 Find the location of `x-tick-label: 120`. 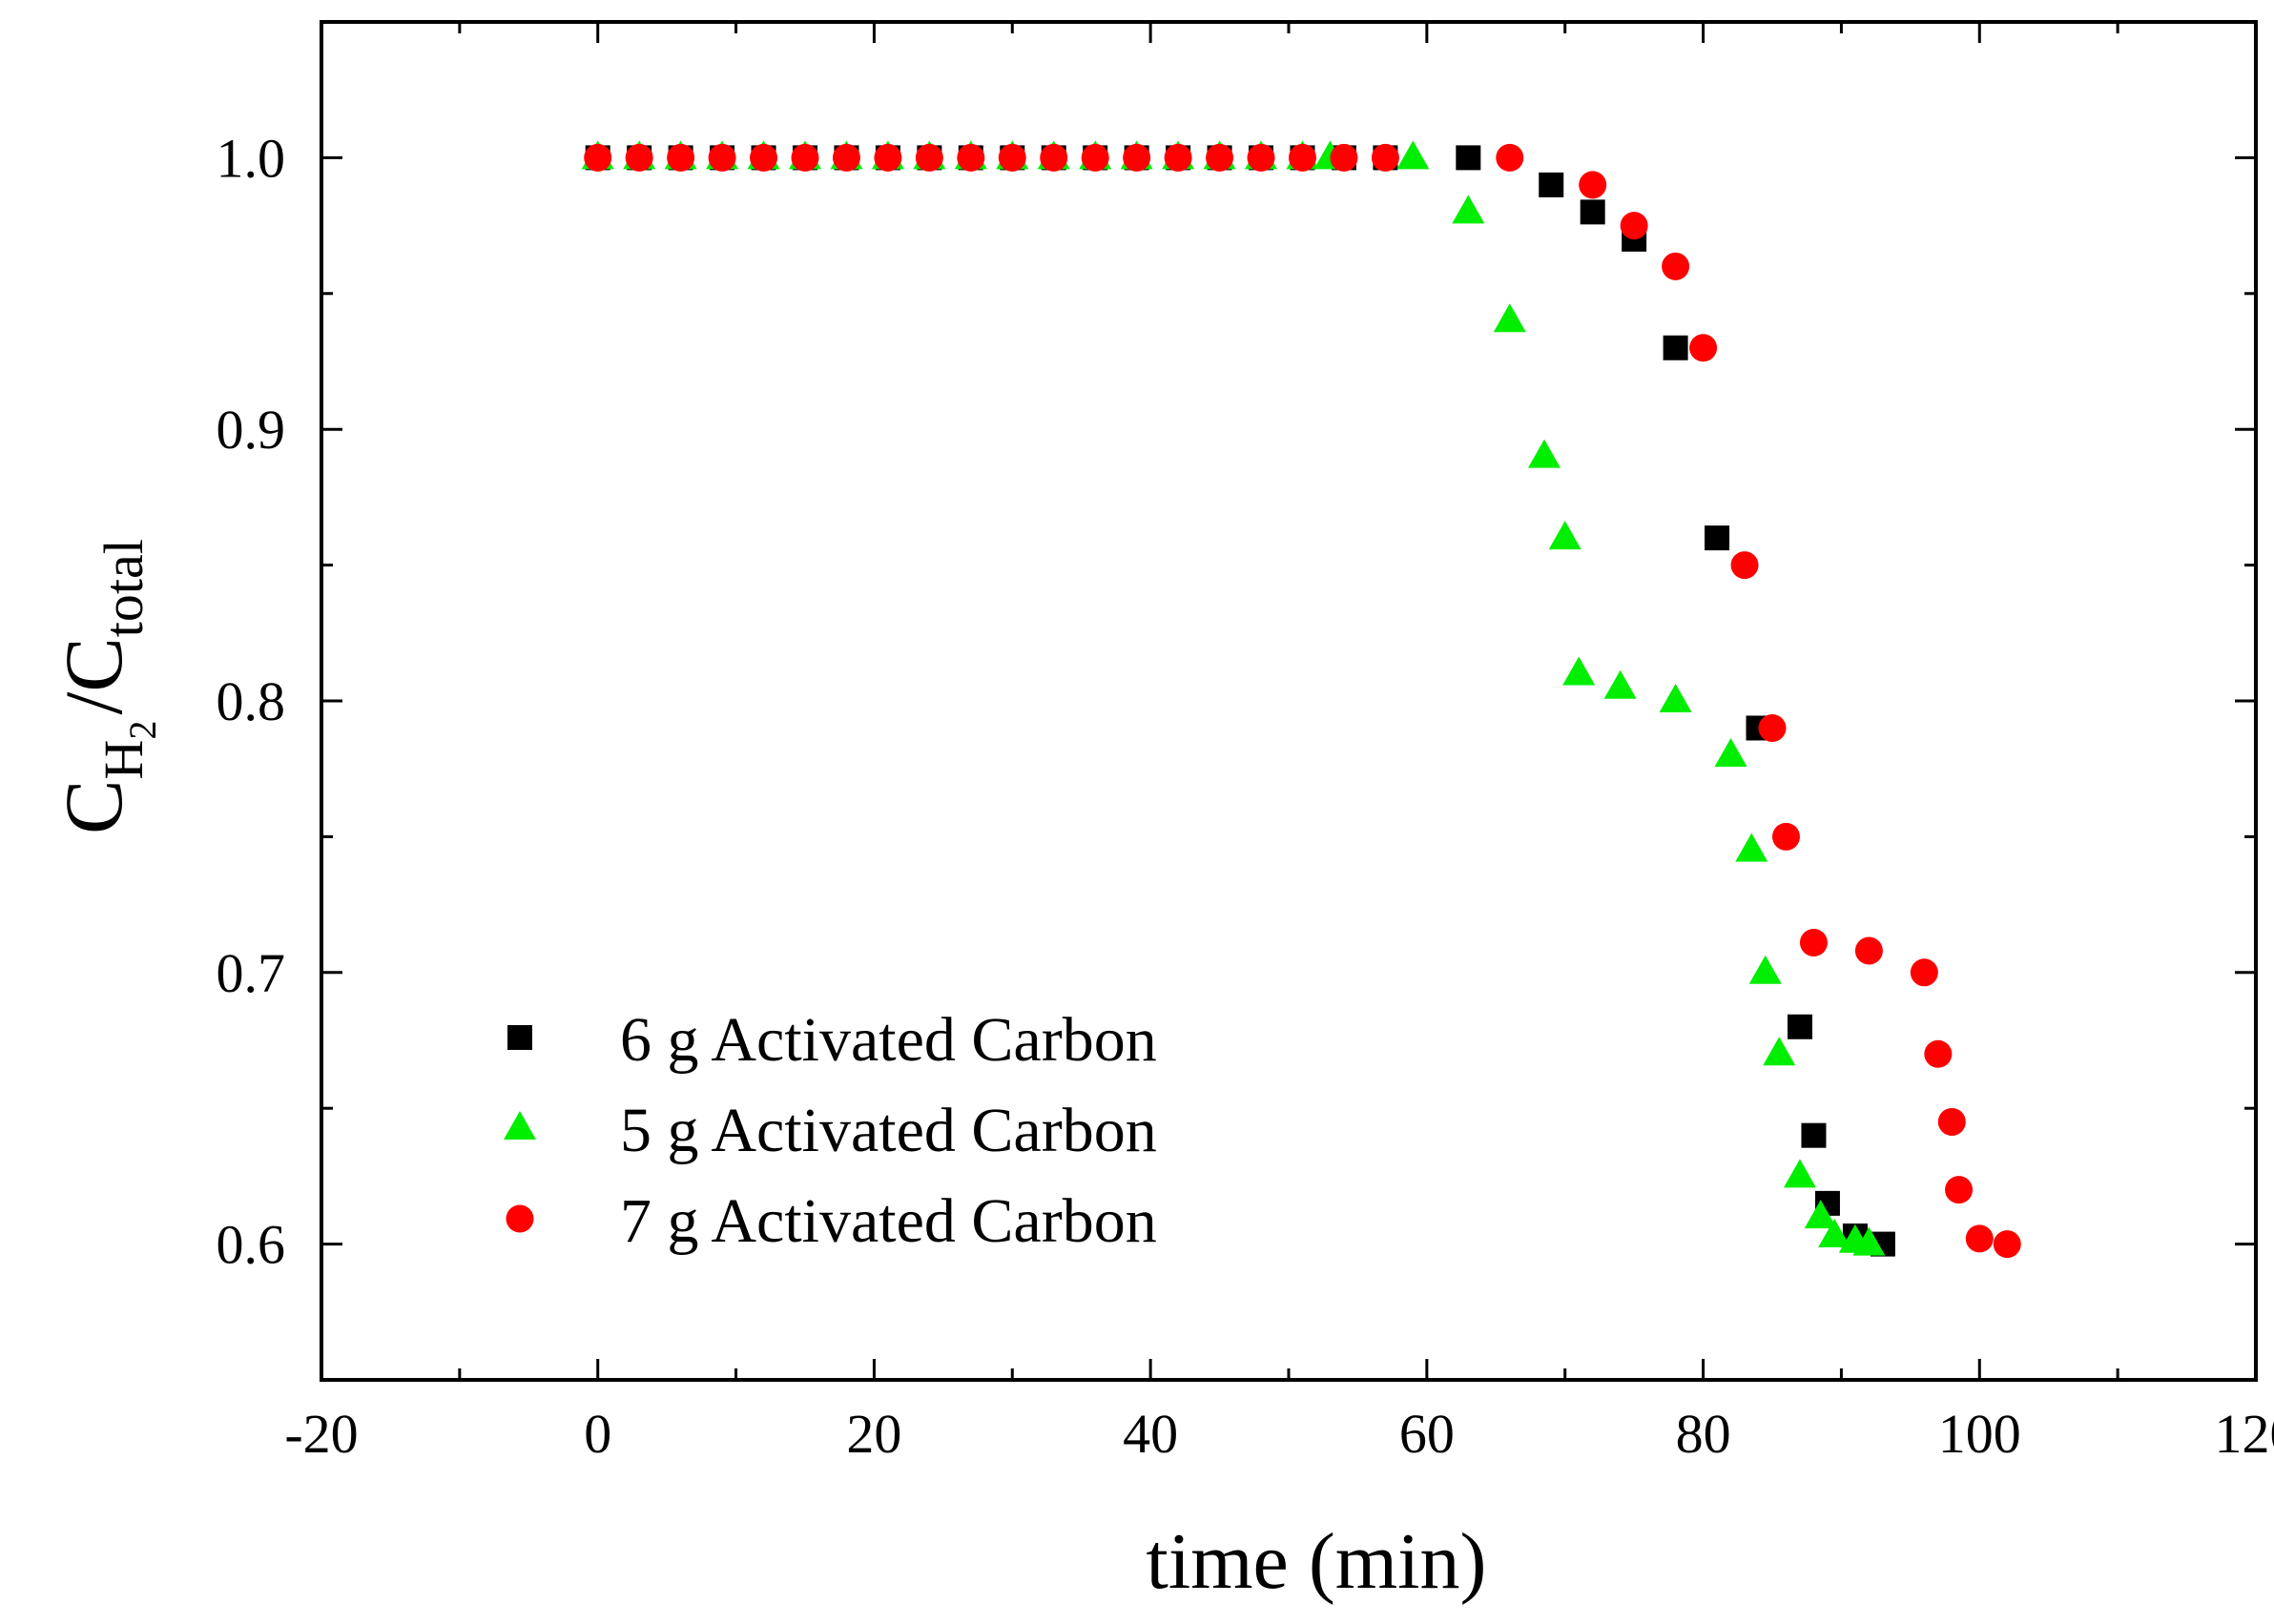

x-tick-label: 120 is located at coordinates (2244, 1434).